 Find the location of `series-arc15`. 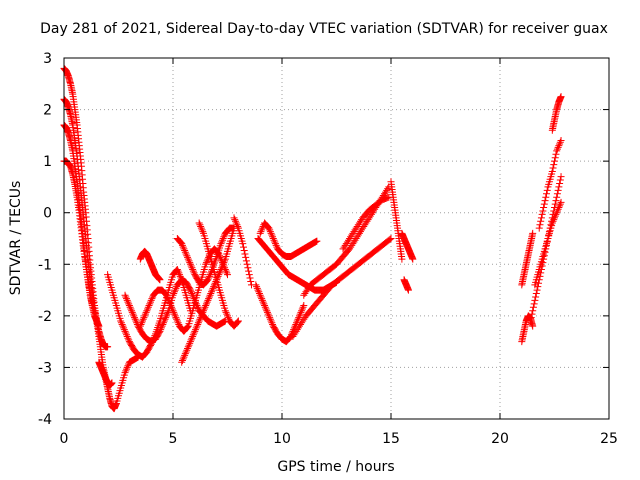

series-arc15 is located at coordinates (280, 313).